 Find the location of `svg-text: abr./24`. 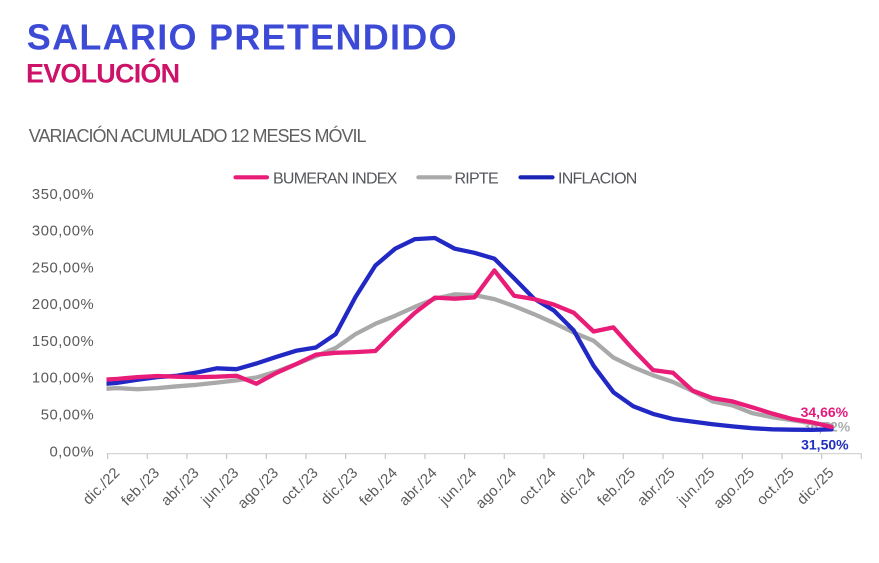

svg-text: abr./24 is located at coordinates (419, 487).